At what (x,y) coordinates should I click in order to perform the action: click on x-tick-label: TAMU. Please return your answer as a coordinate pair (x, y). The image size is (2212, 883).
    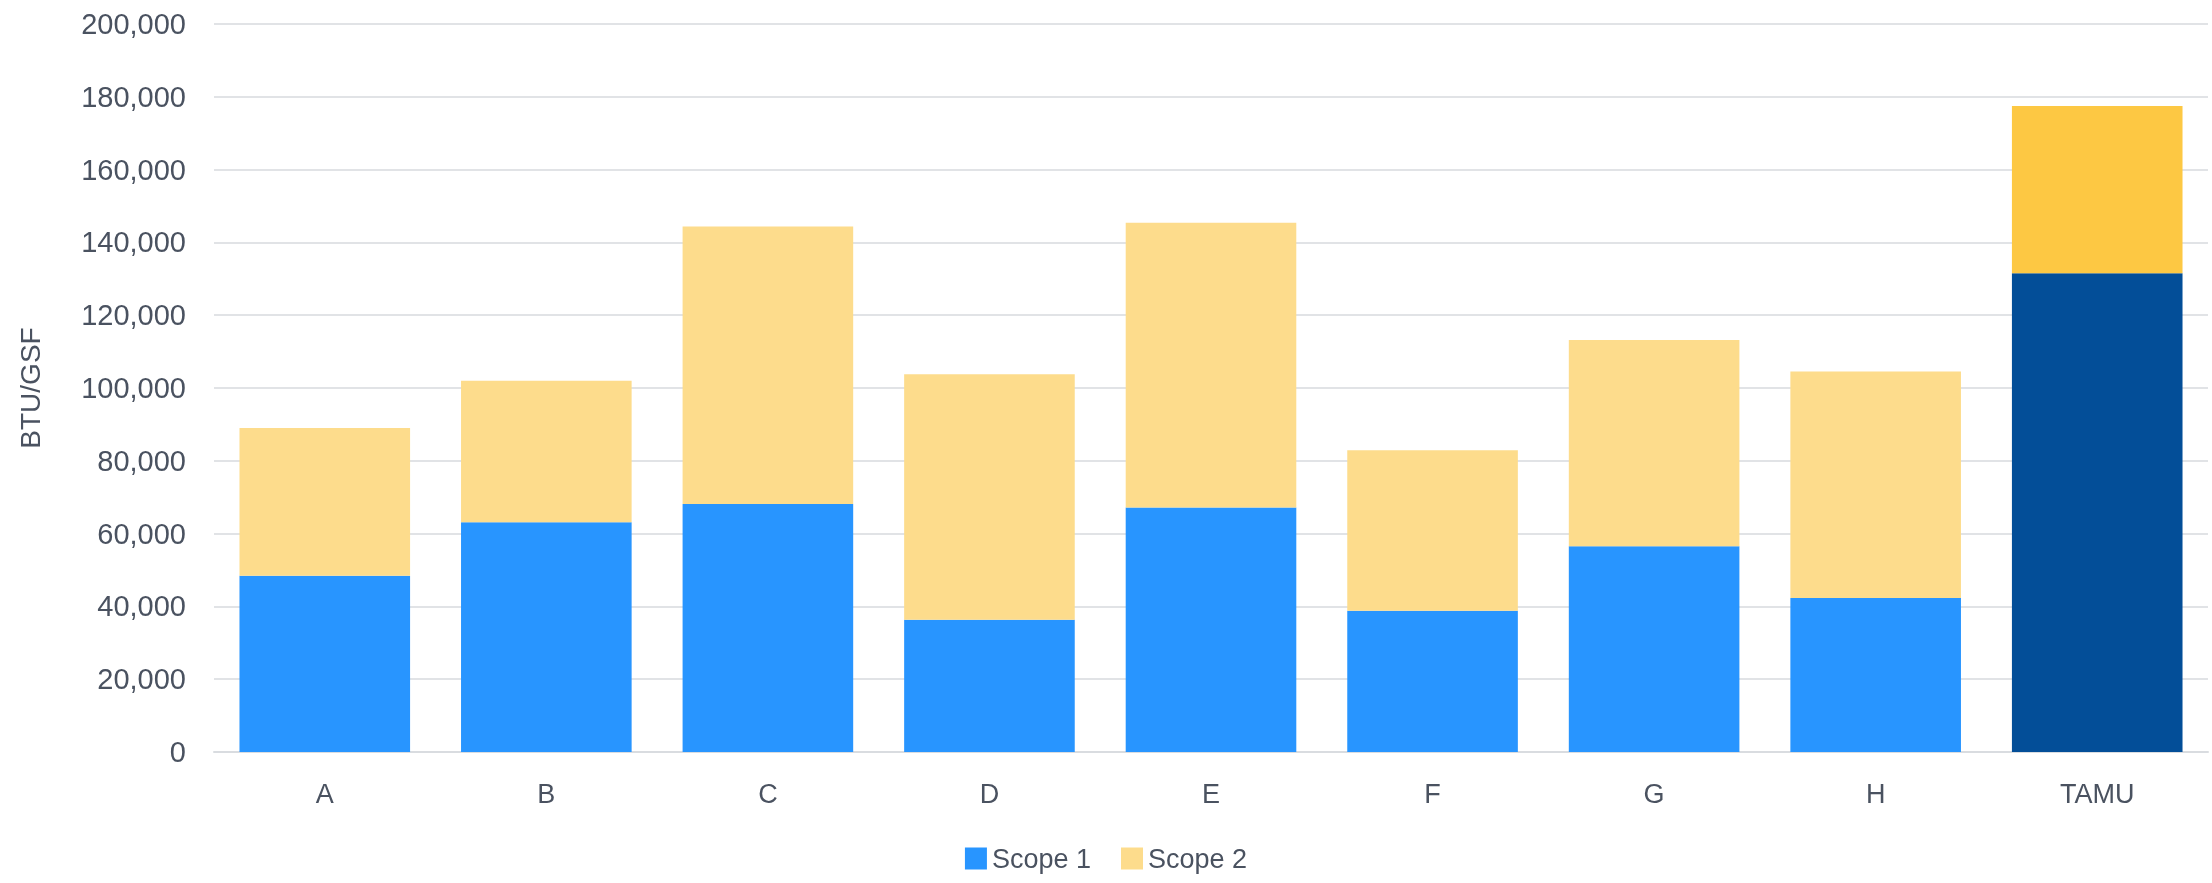
    Looking at the image, I should click on (2097, 793).